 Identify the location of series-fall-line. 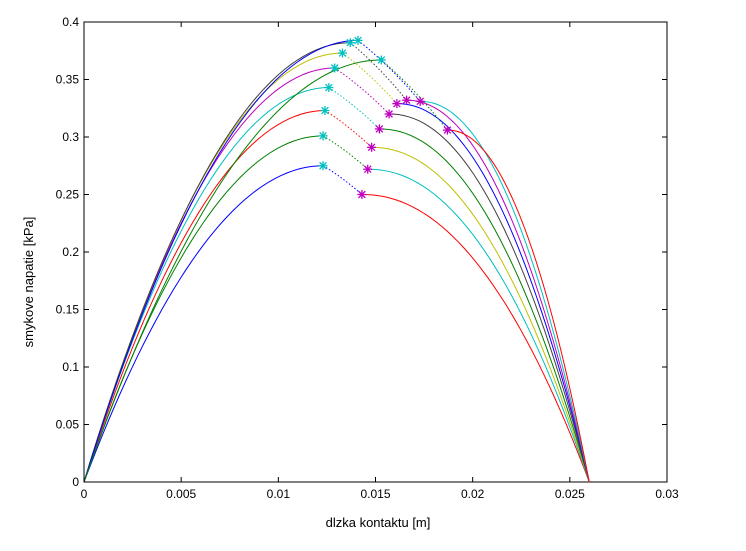
(518, 306).